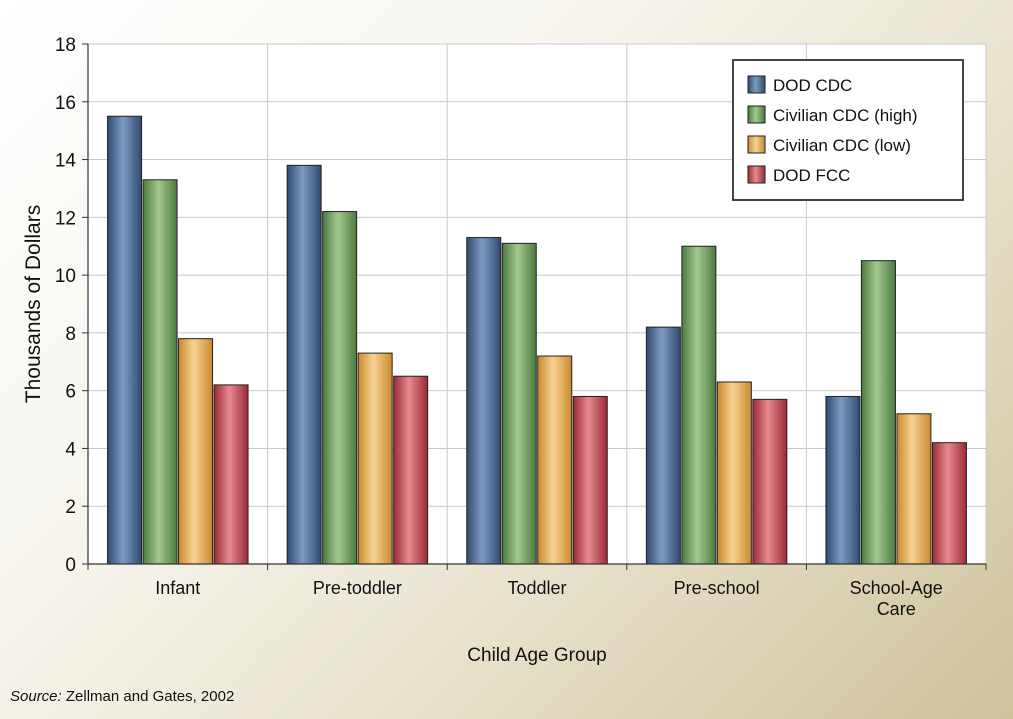 This screenshot has height=719, width=1013. What do you see at coordinates (70, 507) in the screenshot?
I see `y-tick-label: 2` at bounding box center [70, 507].